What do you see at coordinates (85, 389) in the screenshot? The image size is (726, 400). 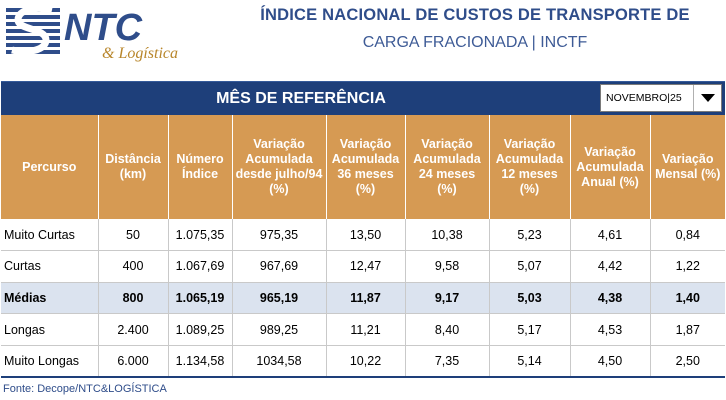 I see `source-note: Fonte: Decope/NTC&LOGÍSTICA` at bounding box center [85, 389].